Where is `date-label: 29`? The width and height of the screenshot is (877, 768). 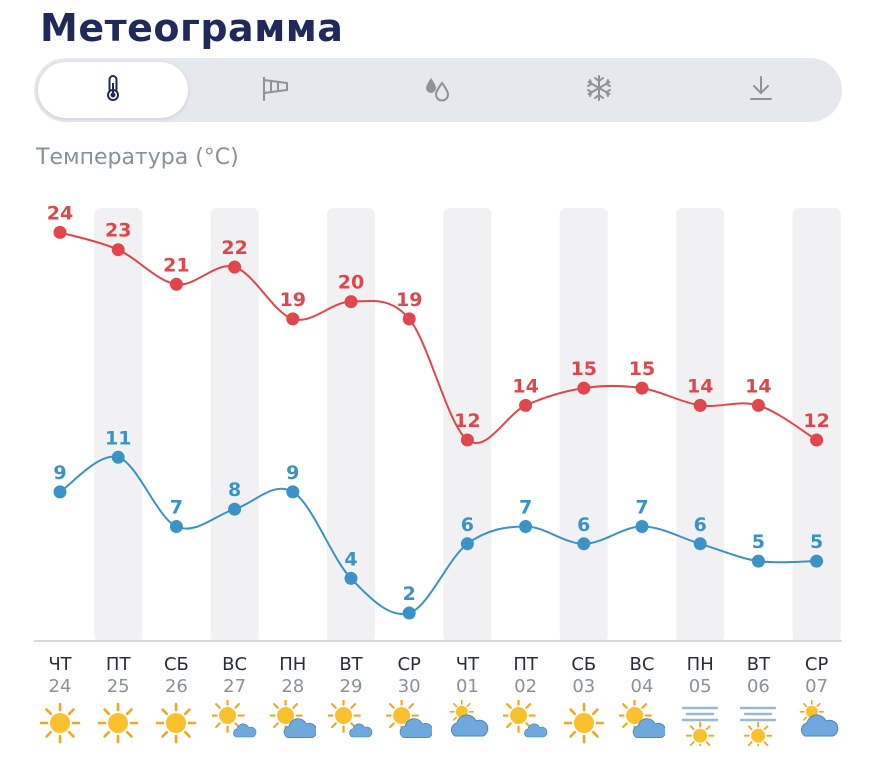
date-label: 29 is located at coordinates (351, 686).